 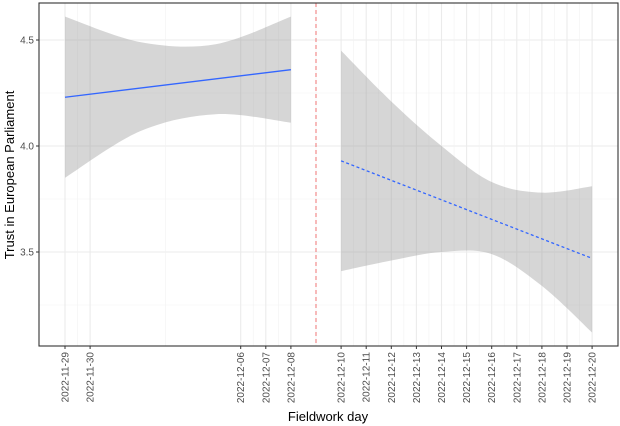 What do you see at coordinates (328, 416) in the screenshot?
I see `x-axis-title: Fieldwork day` at bounding box center [328, 416].